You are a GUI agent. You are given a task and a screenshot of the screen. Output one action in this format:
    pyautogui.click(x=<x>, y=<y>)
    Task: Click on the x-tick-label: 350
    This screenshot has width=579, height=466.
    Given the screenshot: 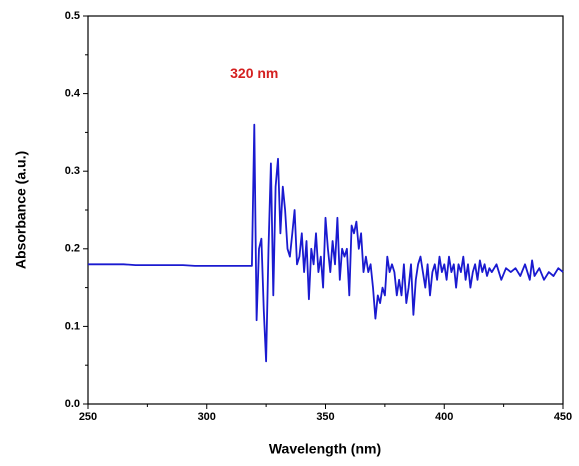 What is the action you would take?
    pyautogui.click(x=325, y=417)
    